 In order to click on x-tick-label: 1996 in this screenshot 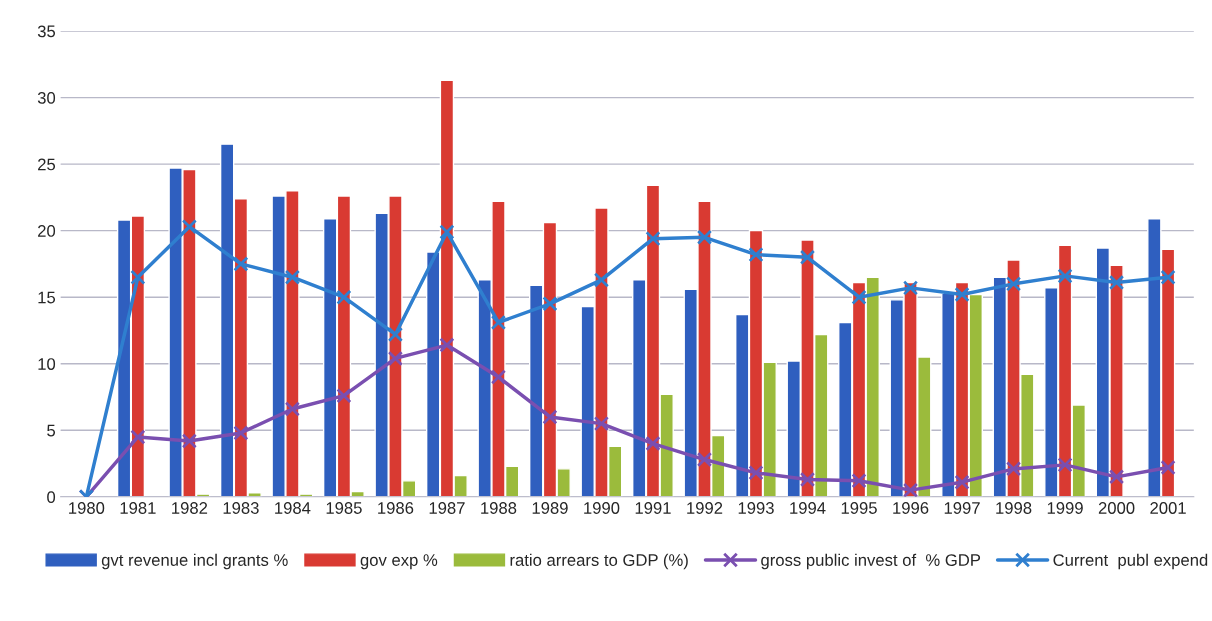, I will do `click(911, 508)`.